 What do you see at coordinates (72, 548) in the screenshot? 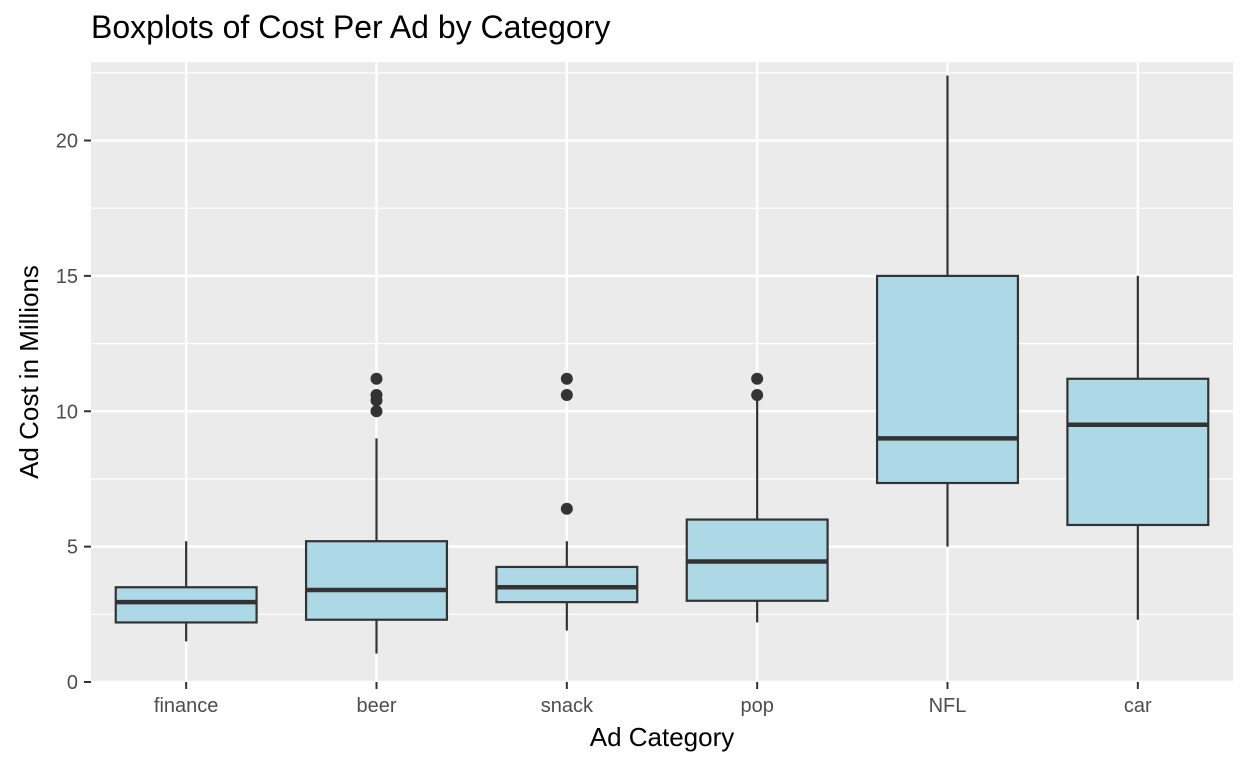
I see `y-tick-label: 5` at bounding box center [72, 548].